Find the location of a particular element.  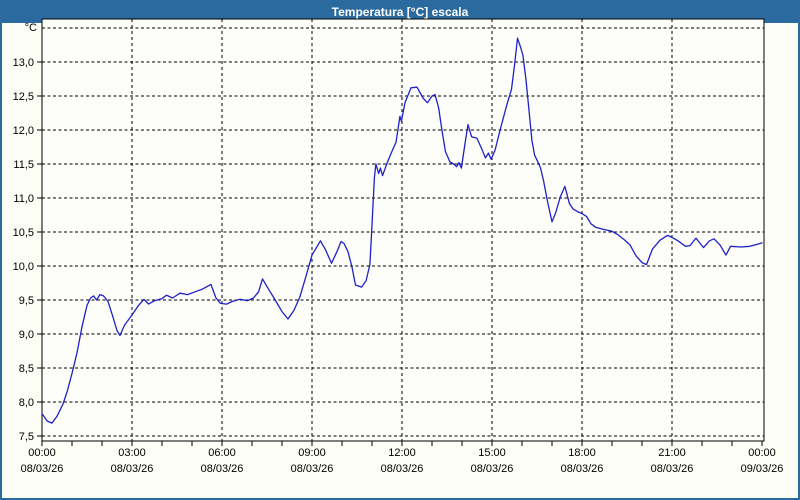

y-tick-label: 8,0 is located at coordinates (26, 403).